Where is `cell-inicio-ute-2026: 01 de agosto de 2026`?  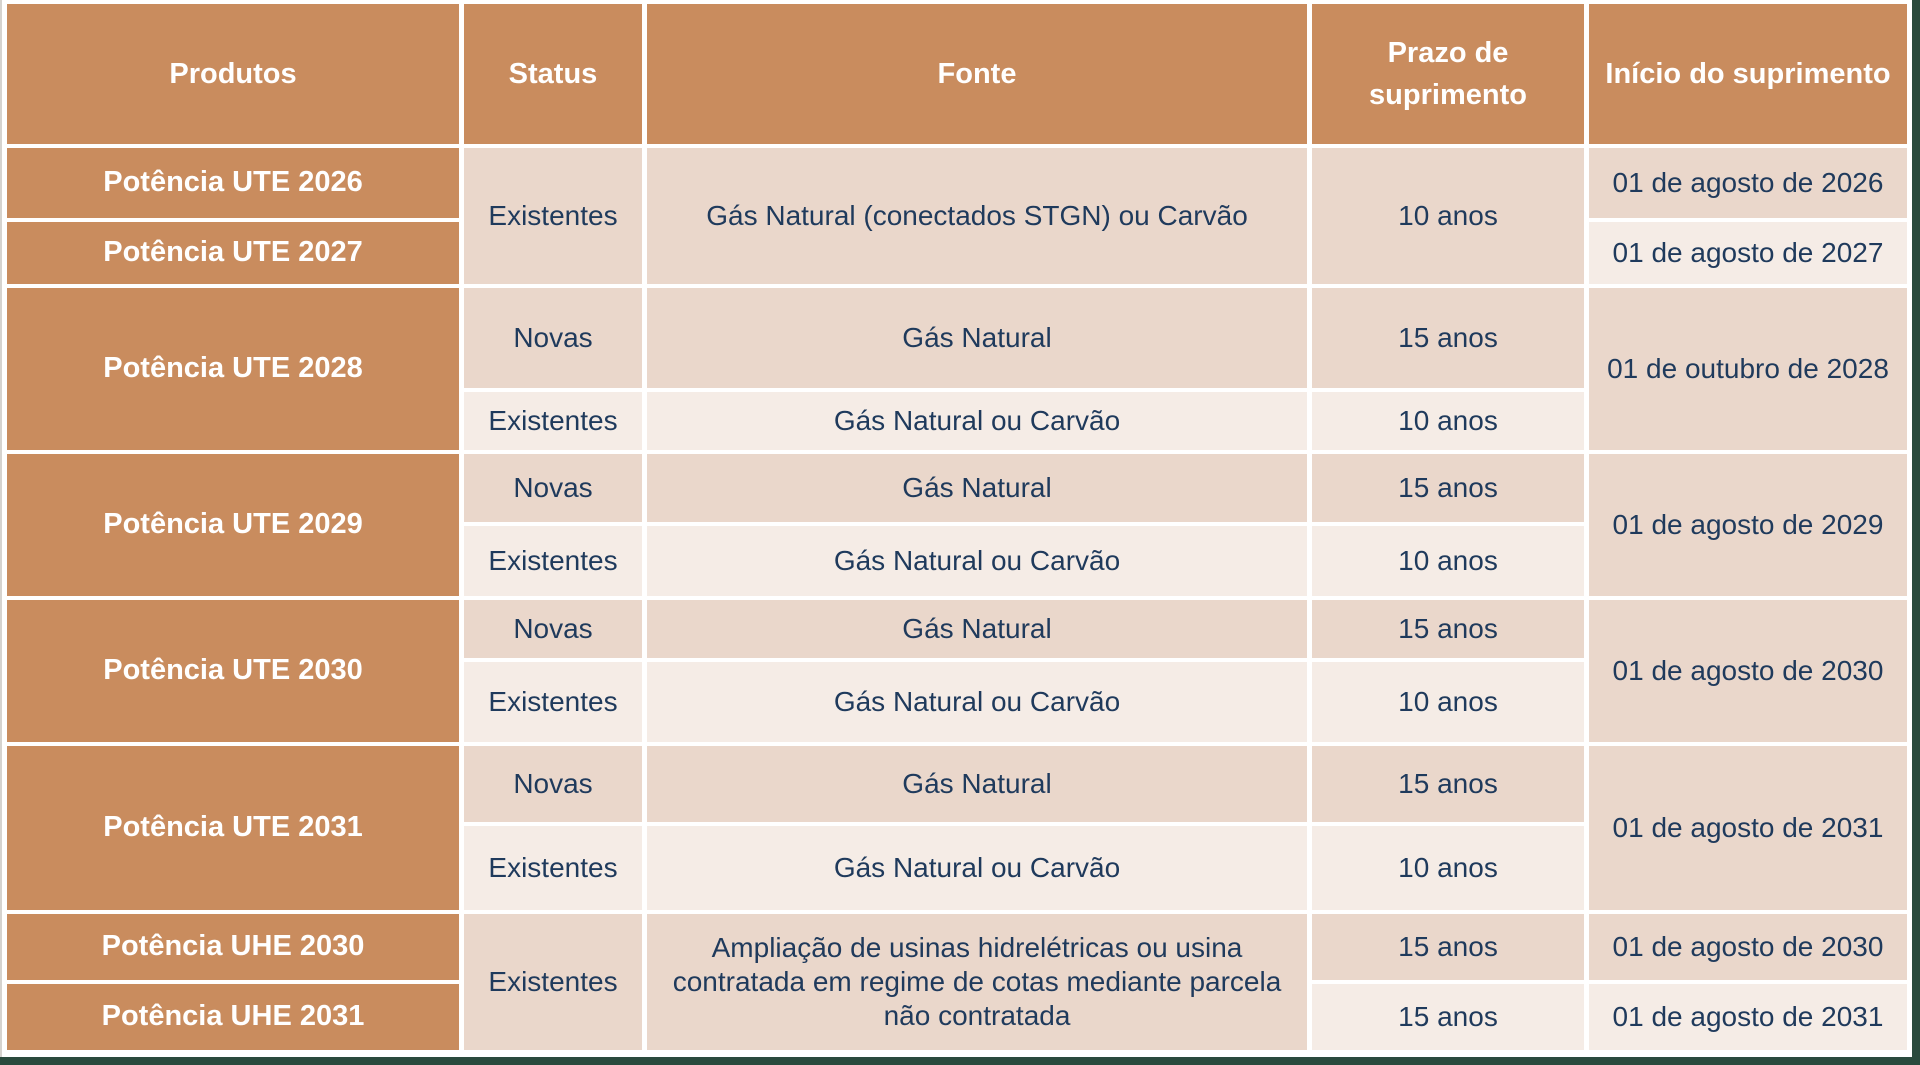 cell-inicio-ute-2026: 01 de agosto de 2026 is located at coordinates (1748, 183).